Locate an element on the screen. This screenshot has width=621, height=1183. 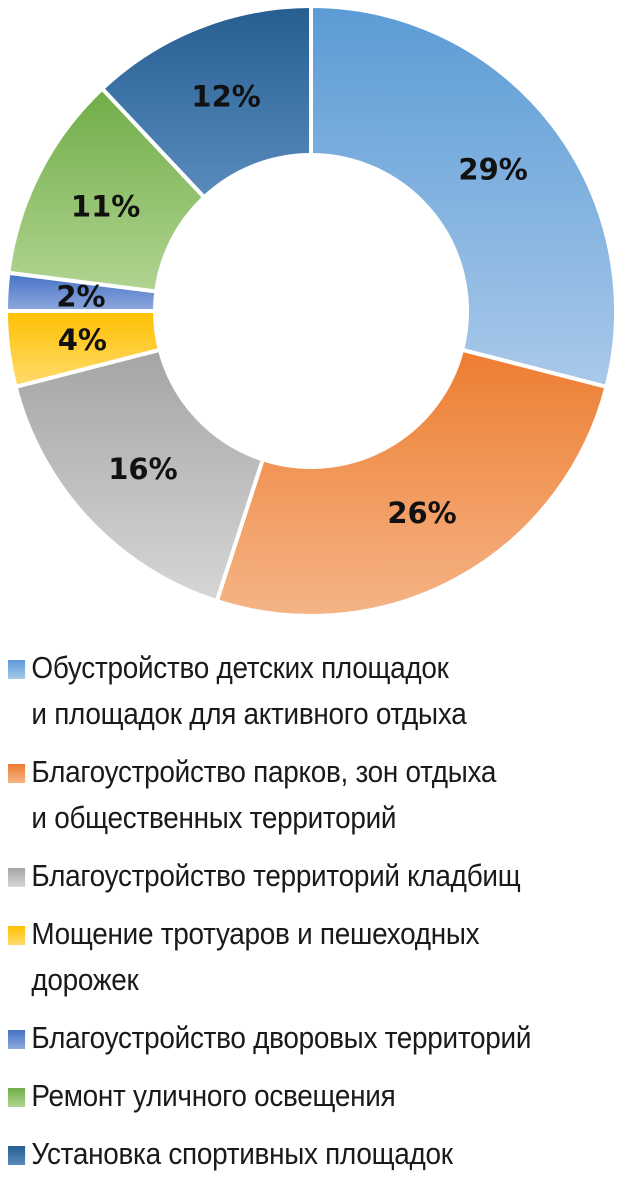
legend-item-cemeteries: Благоустройство территорий кладбищ is located at coordinates (314, 876).